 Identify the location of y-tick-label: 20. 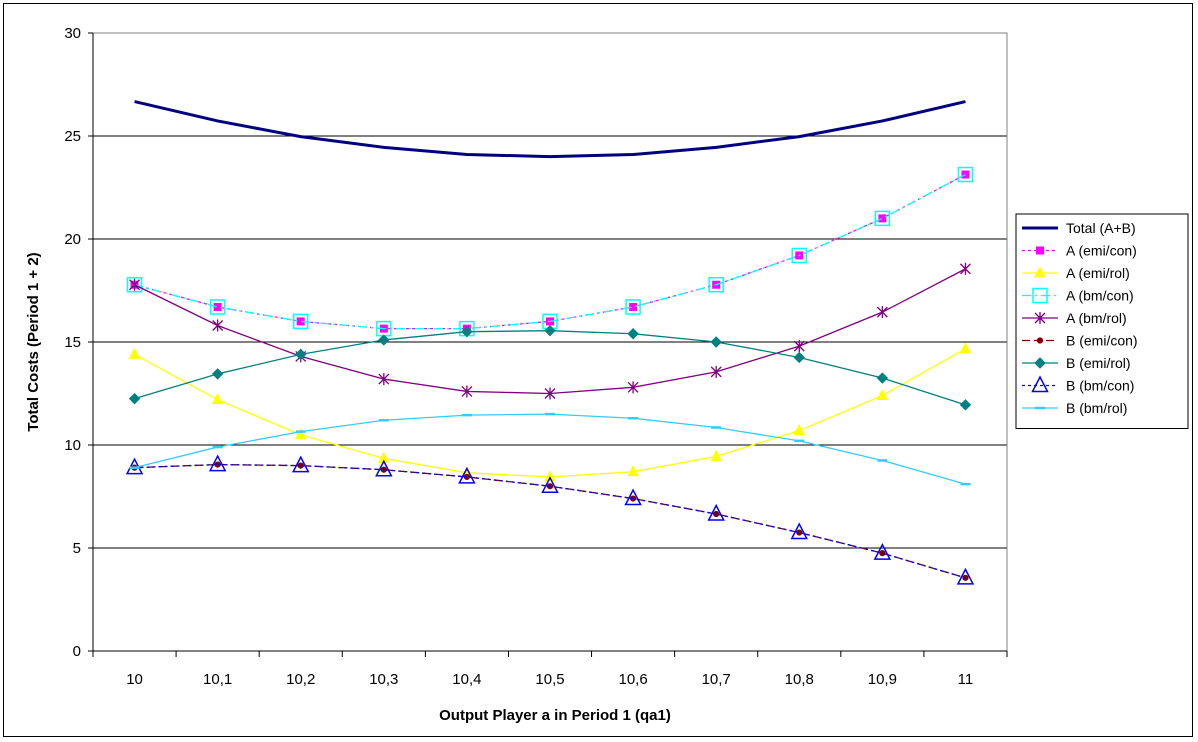
(72, 239).